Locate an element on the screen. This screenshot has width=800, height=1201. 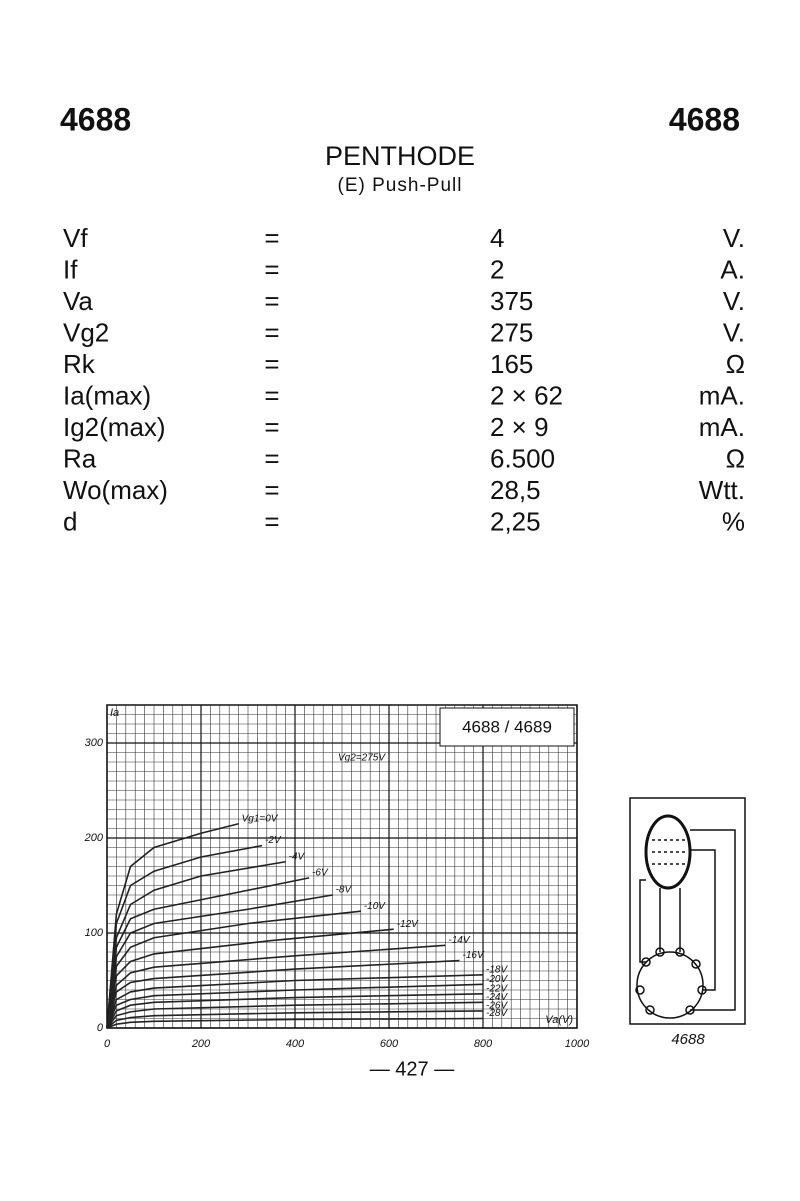
curve-label: -22V is located at coordinates (497, 988).